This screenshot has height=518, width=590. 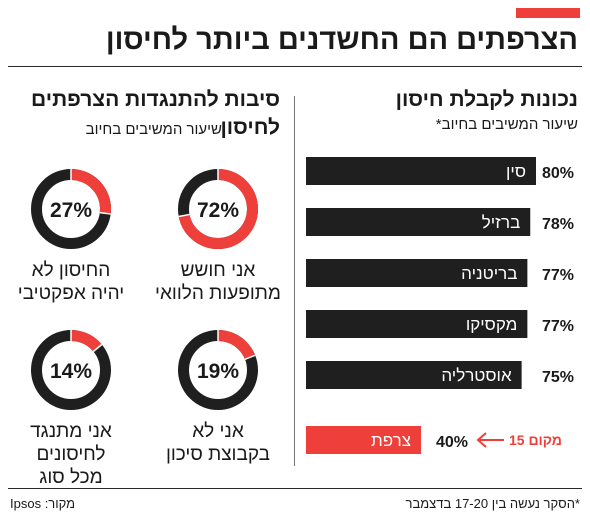 I want to click on reason-label: אני מתנגד לחיסונים מכל סוג, so click(x=73, y=454).